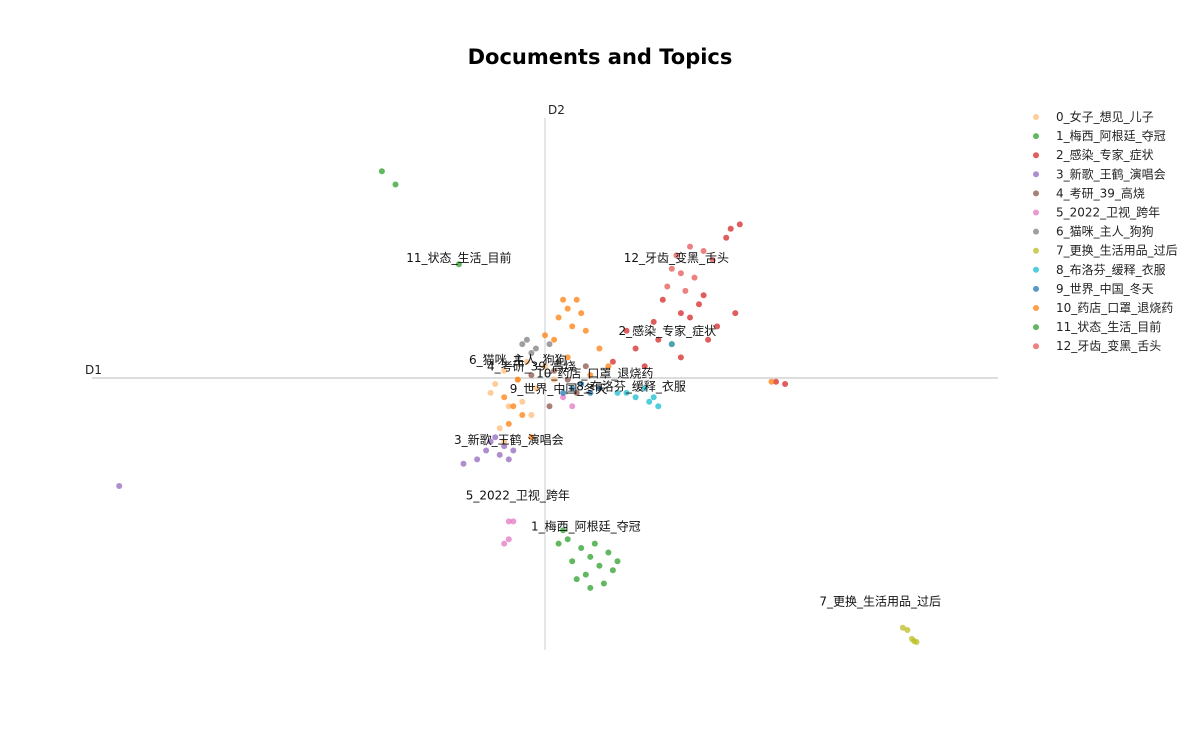 This screenshot has width=1200, height=754. What do you see at coordinates (1117, 251) in the screenshot?
I see `legend-label: 7_更换_生活用品_过后` at bounding box center [1117, 251].